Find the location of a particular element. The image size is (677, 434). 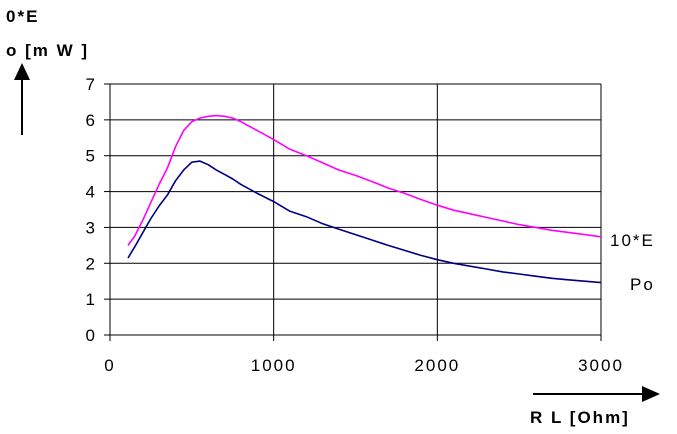

y-tick-label-4: 4 is located at coordinates (91, 192).